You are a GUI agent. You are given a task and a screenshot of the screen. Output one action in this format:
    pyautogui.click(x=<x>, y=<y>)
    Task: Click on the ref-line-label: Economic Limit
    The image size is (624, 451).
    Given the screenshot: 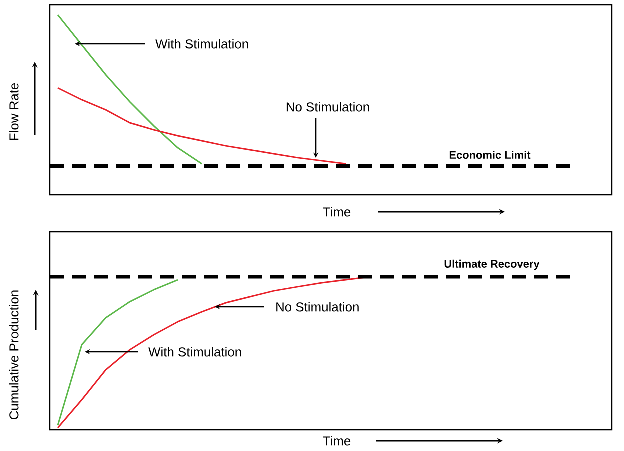 What is the action you would take?
    pyautogui.click(x=490, y=155)
    